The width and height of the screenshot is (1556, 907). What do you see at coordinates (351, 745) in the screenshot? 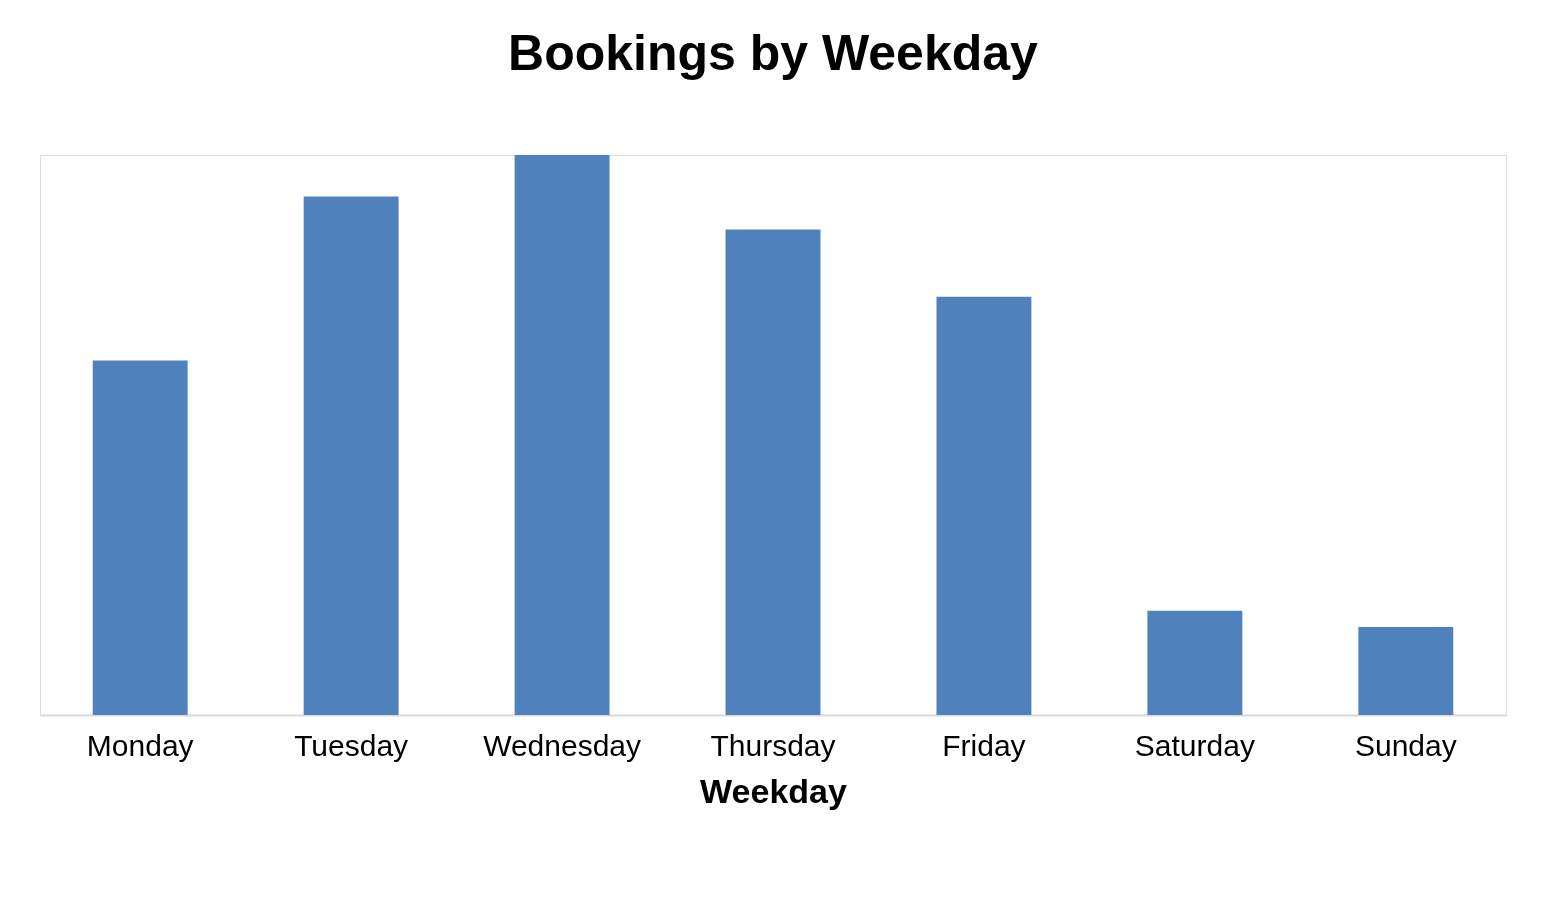
I see `x-tick-label: Tuesday` at bounding box center [351, 745].